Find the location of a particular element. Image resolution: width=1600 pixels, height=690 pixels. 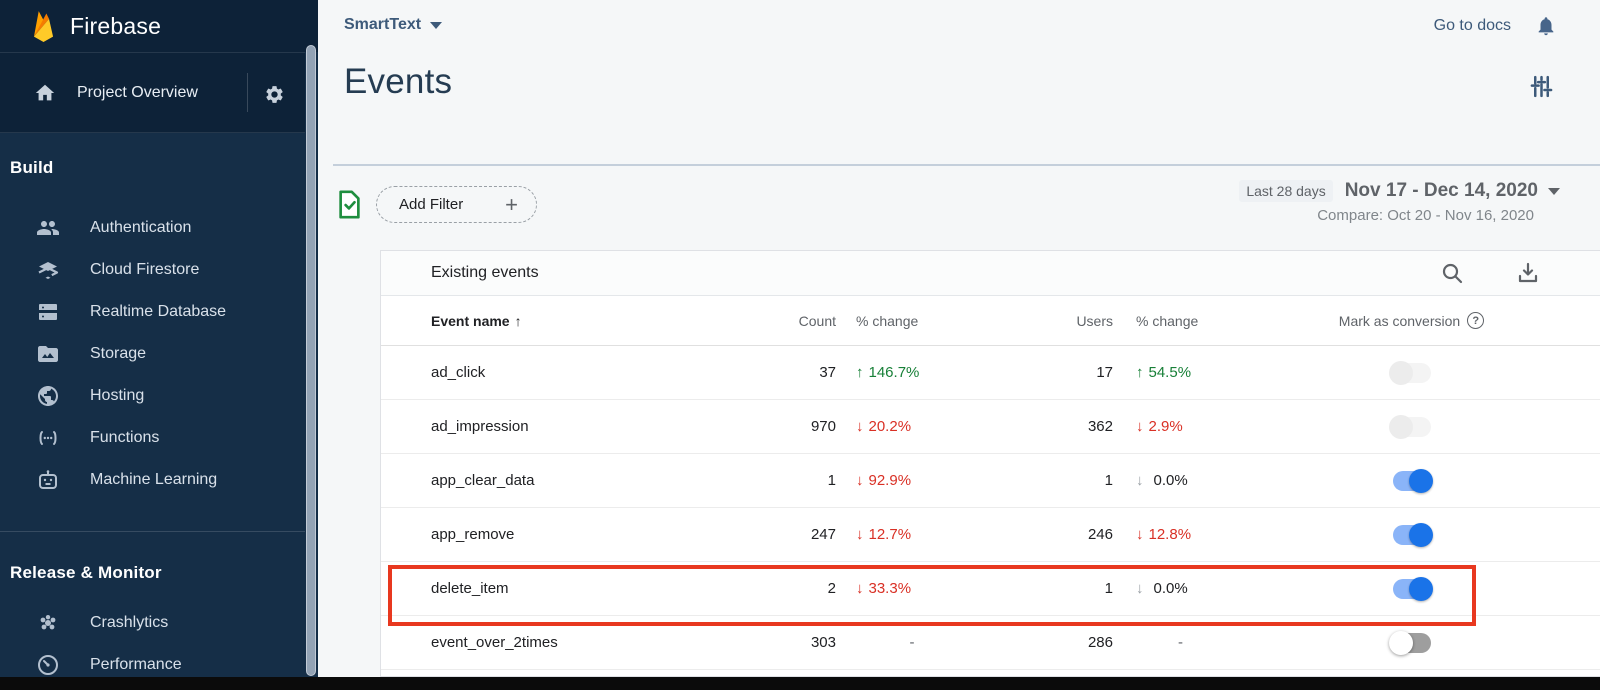

change-percent: 2.9% is located at coordinates (1165, 426).